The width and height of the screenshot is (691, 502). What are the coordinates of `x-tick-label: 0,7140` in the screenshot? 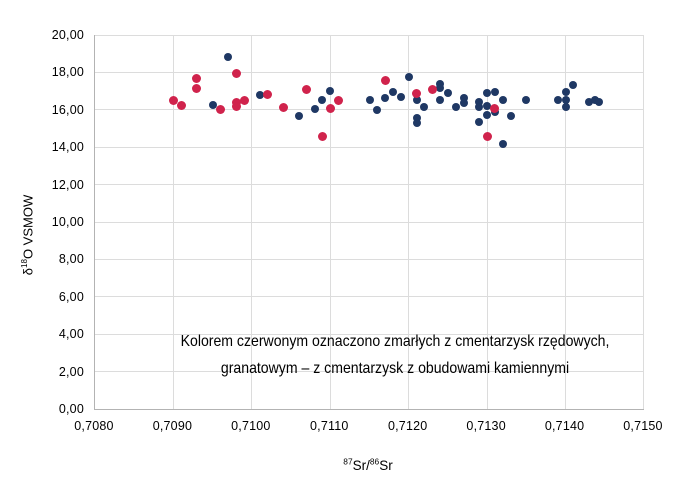 It's located at (564, 426).